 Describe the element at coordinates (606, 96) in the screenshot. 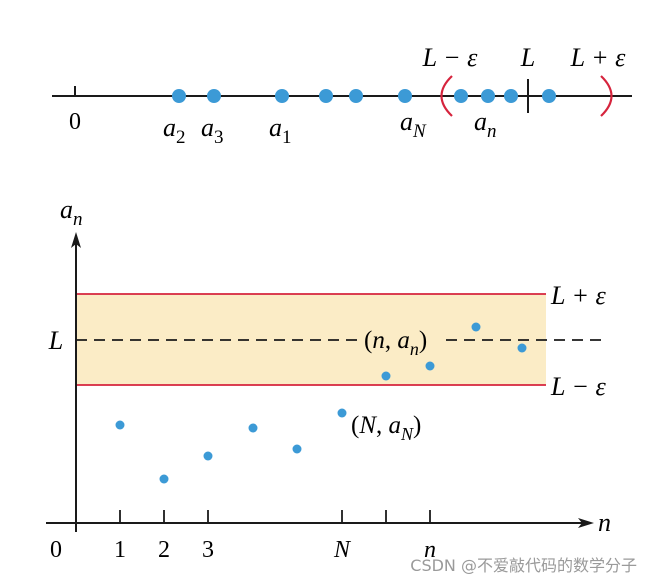

I see `interval-right-bracket` at that location.